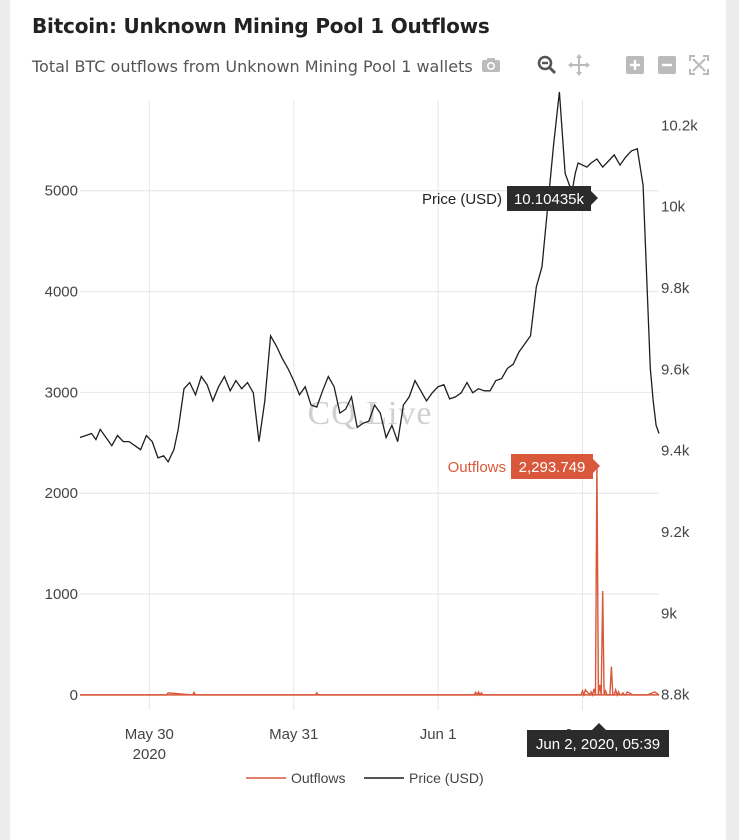 This screenshot has height=840, width=739. I want to click on x-hover-pointer, so click(599, 726).